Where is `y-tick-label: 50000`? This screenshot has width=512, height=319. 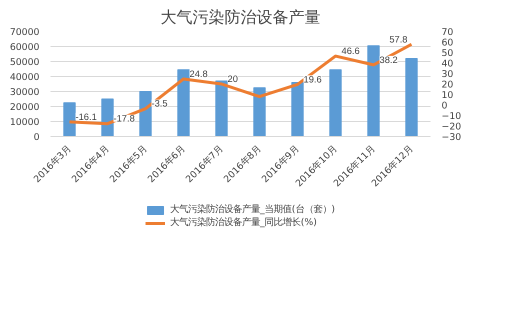
y-tick-label: 50000 is located at coordinates (25, 62).